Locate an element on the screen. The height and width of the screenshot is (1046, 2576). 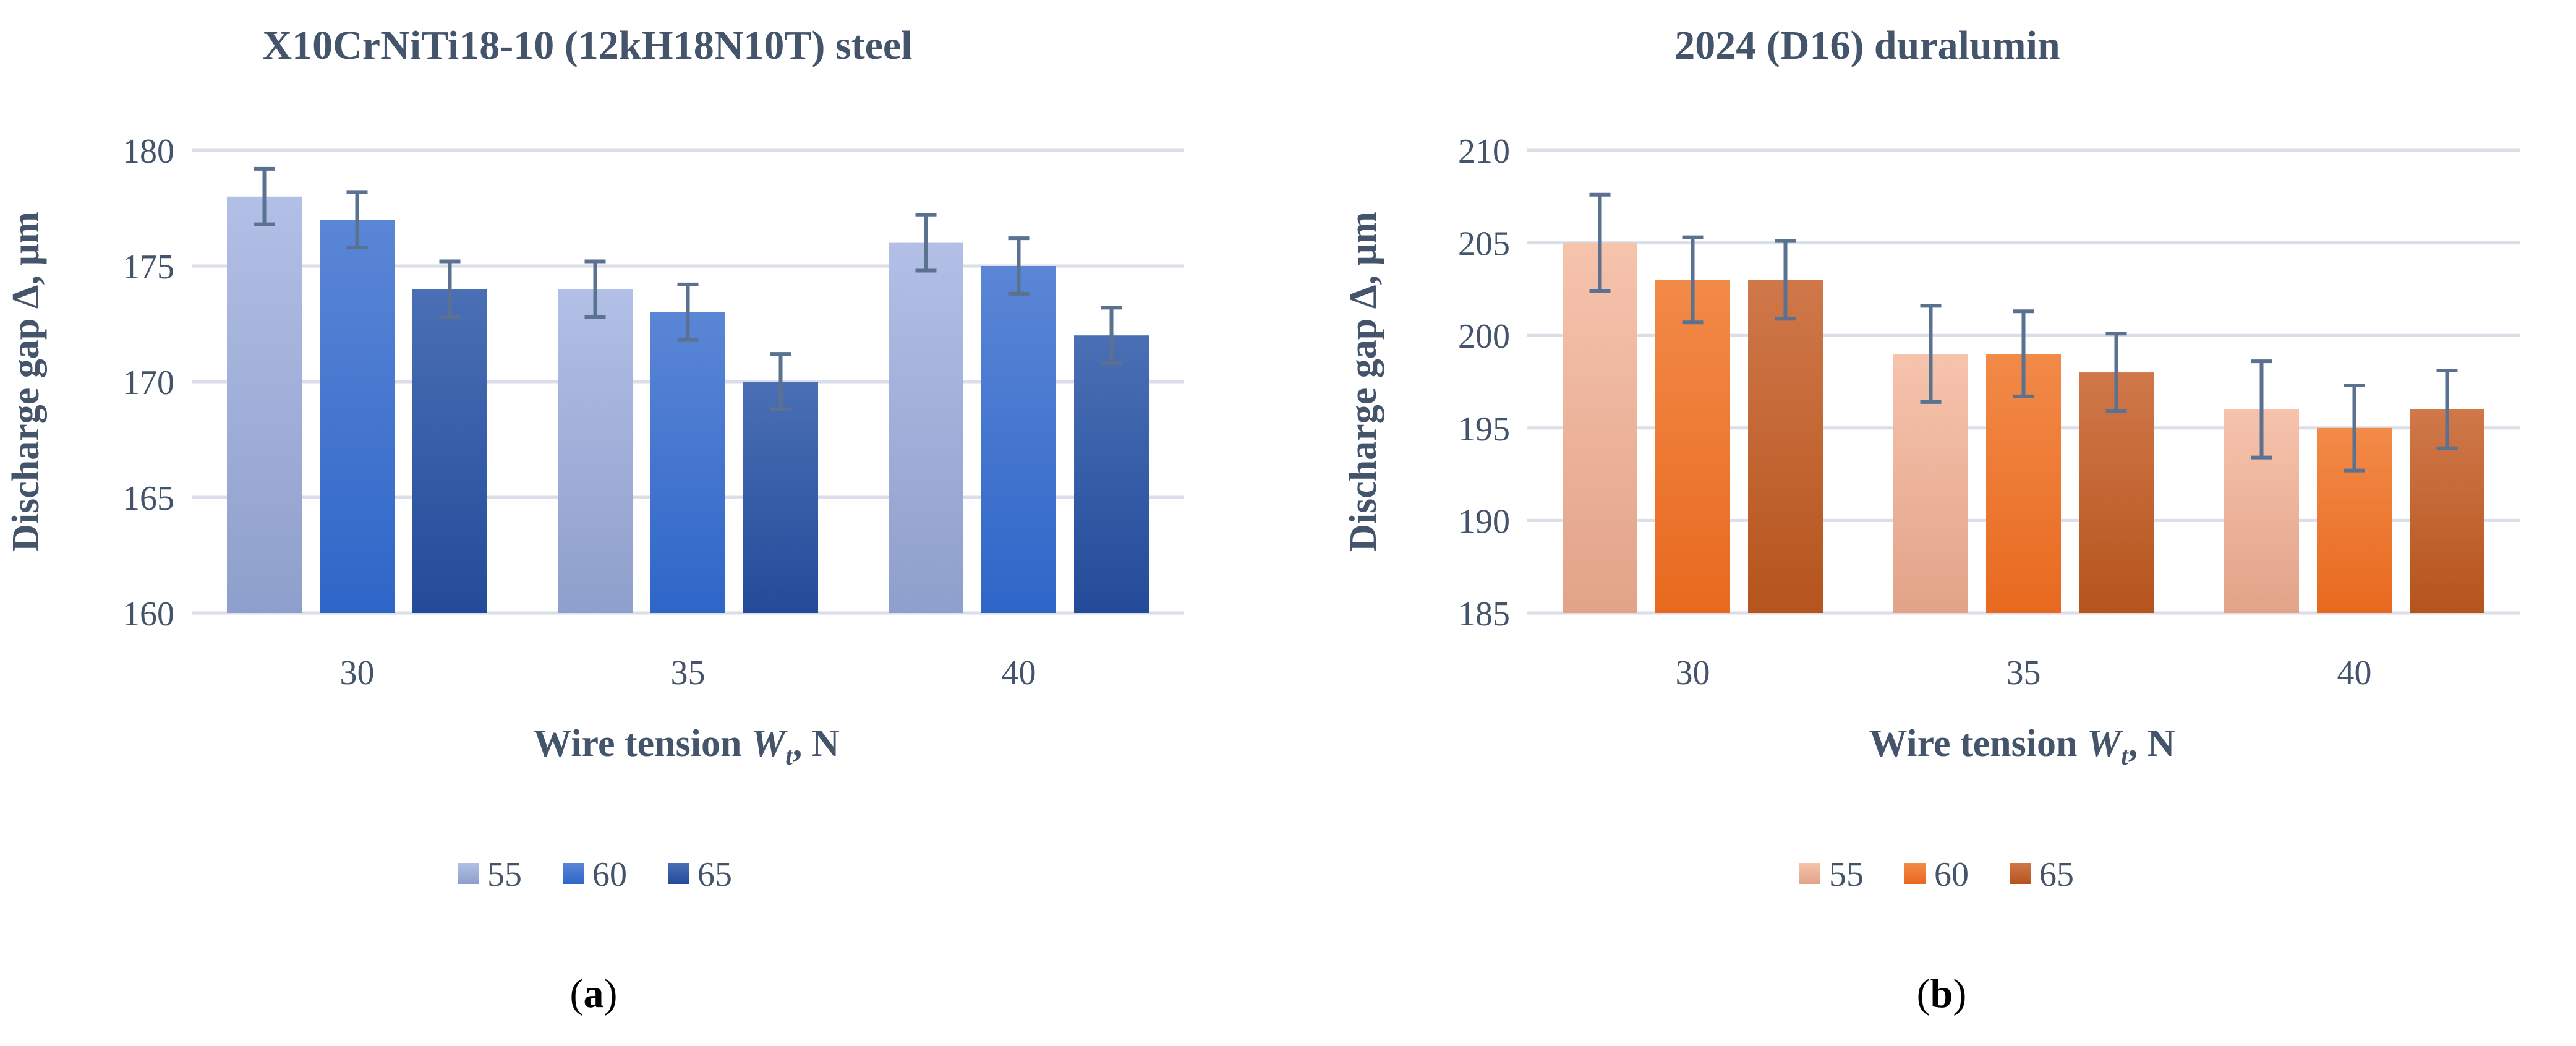
y-tick-label: 175 is located at coordinates (148, 267).